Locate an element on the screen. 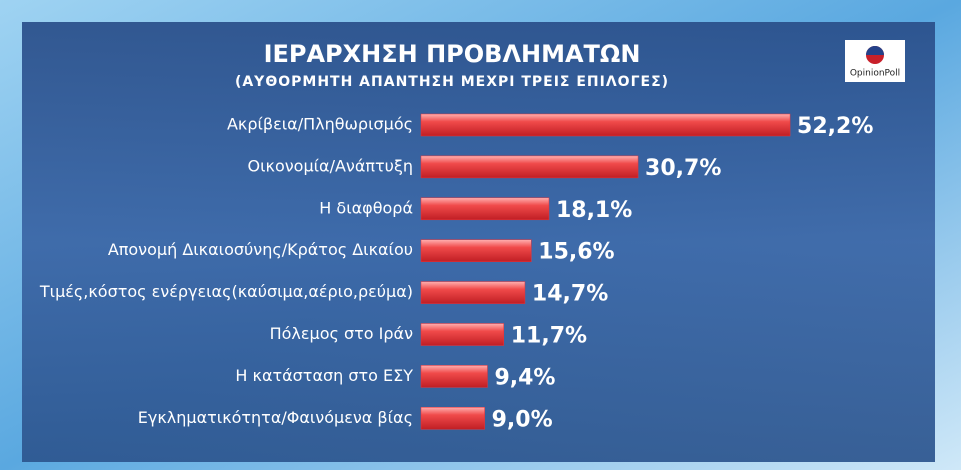 Image resolution: width=961 pixels, height=470 pixels. category-label: Απονομή Δικαιοσύνης/Κράτος Δικαίου is located at coordinates (260, 249).